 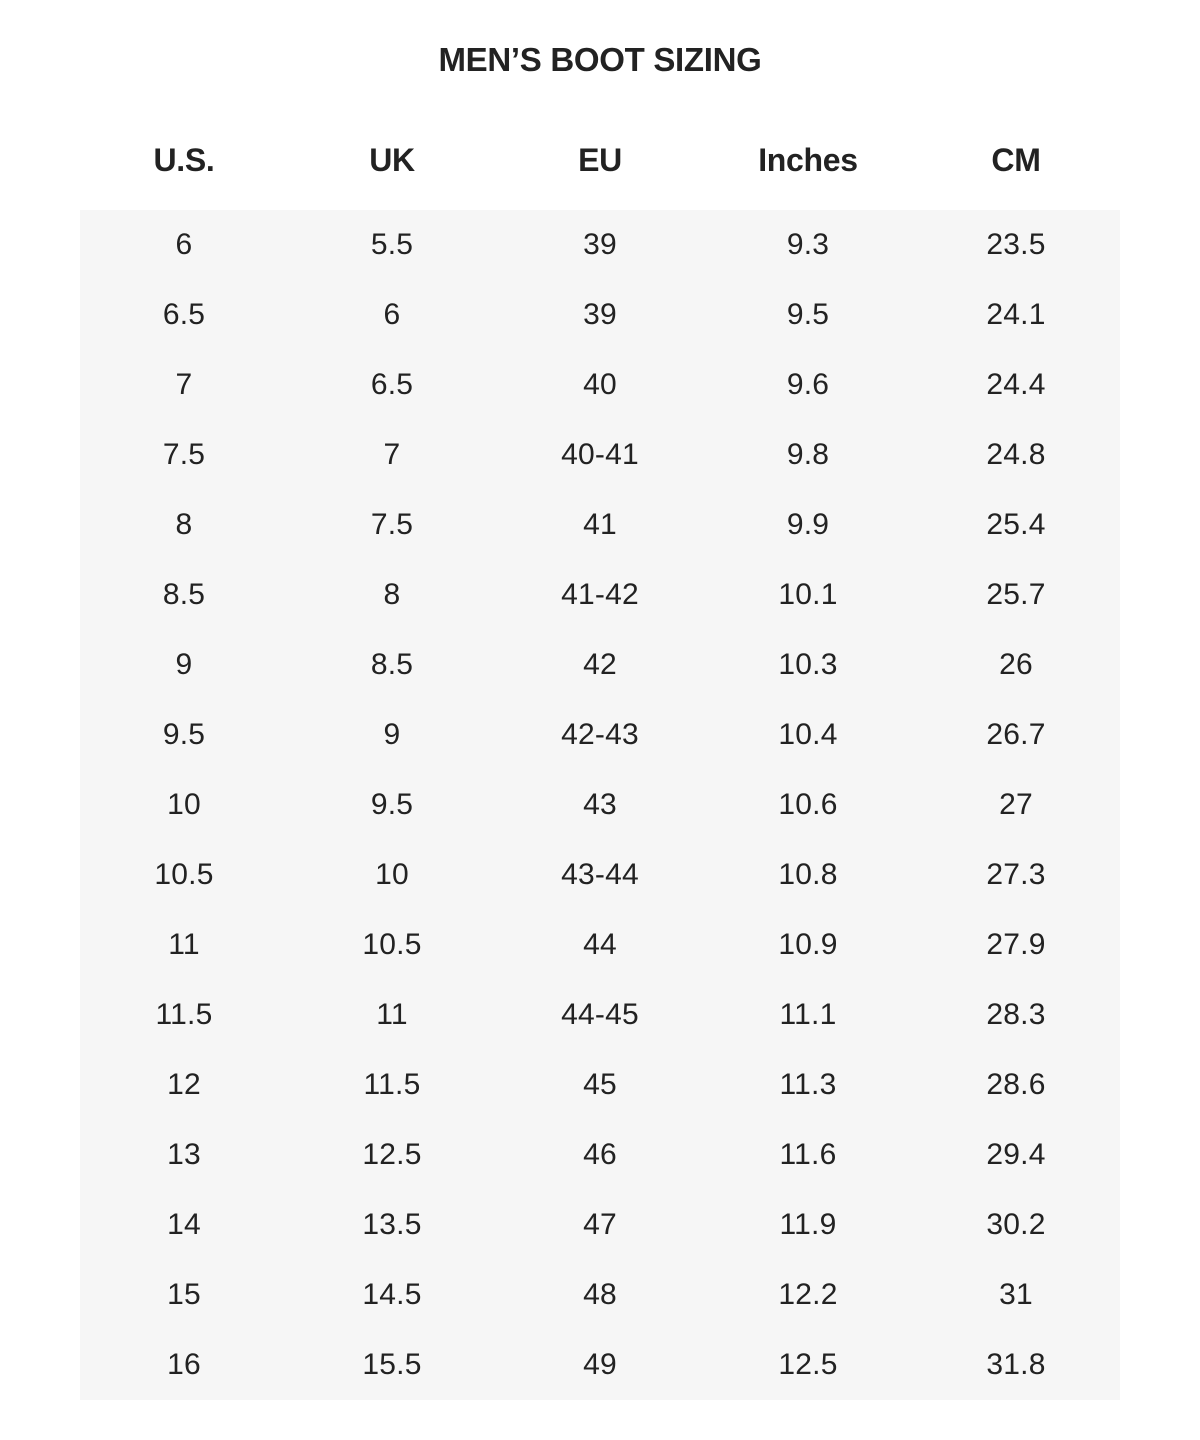 I want to click on cell-uk: 10.5, so click(x=392, y=944).